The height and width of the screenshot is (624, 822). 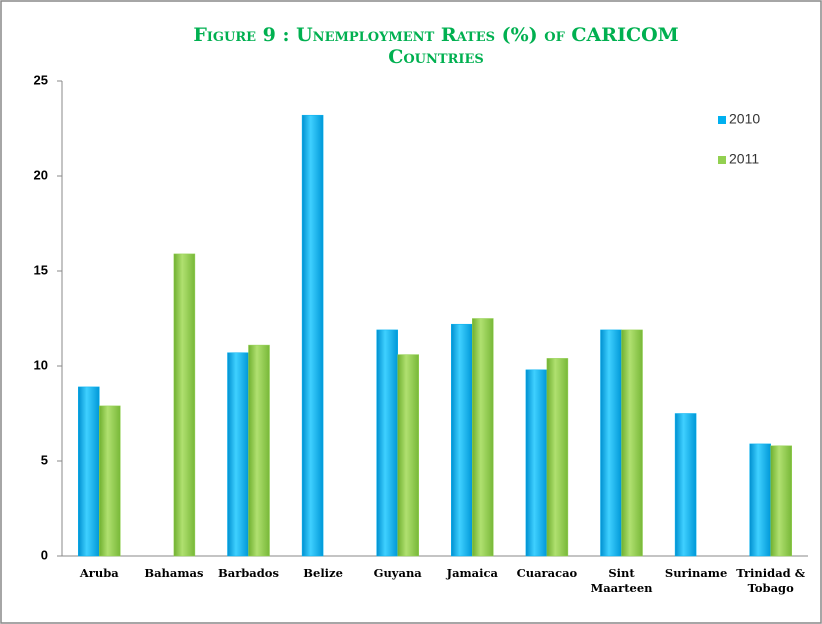 What do you see at coordinates (248, 573) in the screenshot?
I see `x-tick-label: Barbados` at bounding box center [248, 573].